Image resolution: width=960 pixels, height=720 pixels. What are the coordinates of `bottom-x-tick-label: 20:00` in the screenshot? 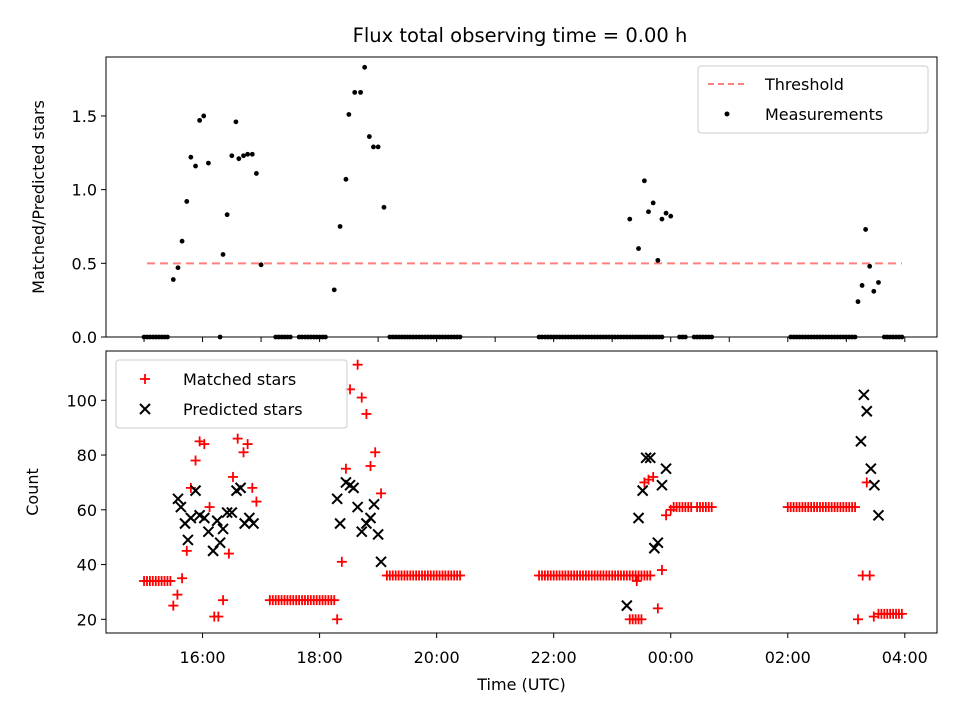 It's located at (437, 657).